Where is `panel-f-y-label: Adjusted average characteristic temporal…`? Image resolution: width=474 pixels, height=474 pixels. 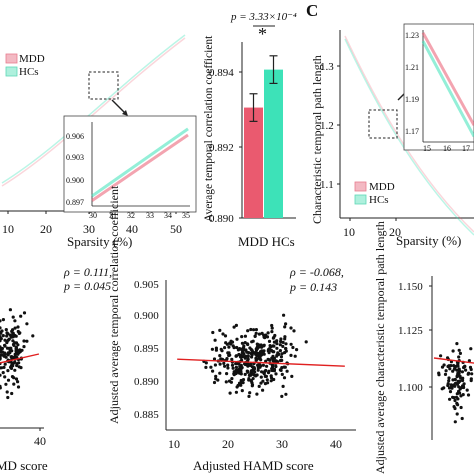 panel-f-y-label: Adjusted average characteristic temporal… is located at coordinates (380, 347).